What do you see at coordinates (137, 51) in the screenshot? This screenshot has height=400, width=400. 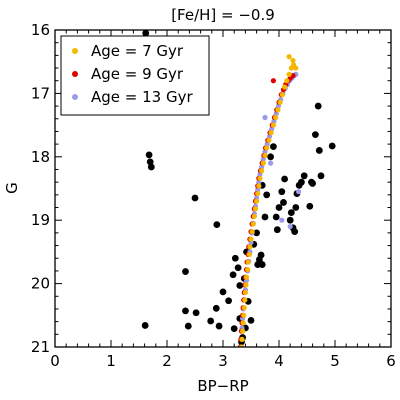 I see `legend-label: Age = 7 Gyr` at bounding box center [137, 51].